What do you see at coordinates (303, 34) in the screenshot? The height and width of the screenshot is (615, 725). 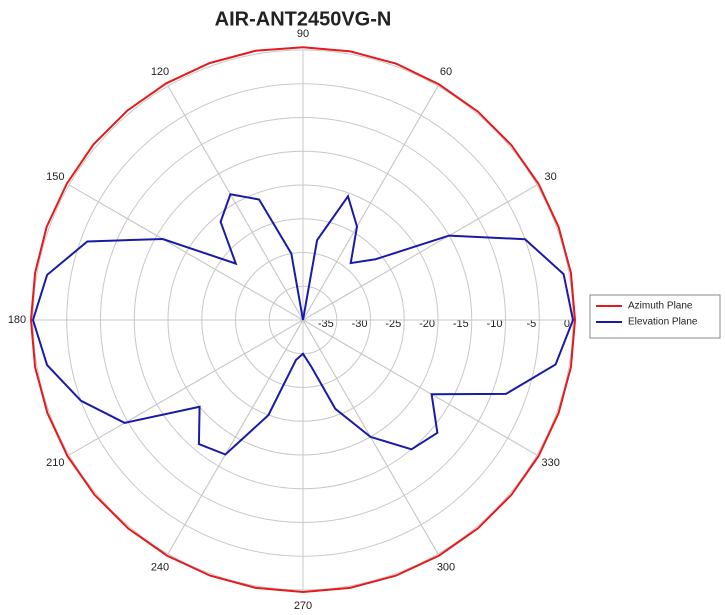 I see `theta-tick-label: 90` at bounding box center [303, 34].